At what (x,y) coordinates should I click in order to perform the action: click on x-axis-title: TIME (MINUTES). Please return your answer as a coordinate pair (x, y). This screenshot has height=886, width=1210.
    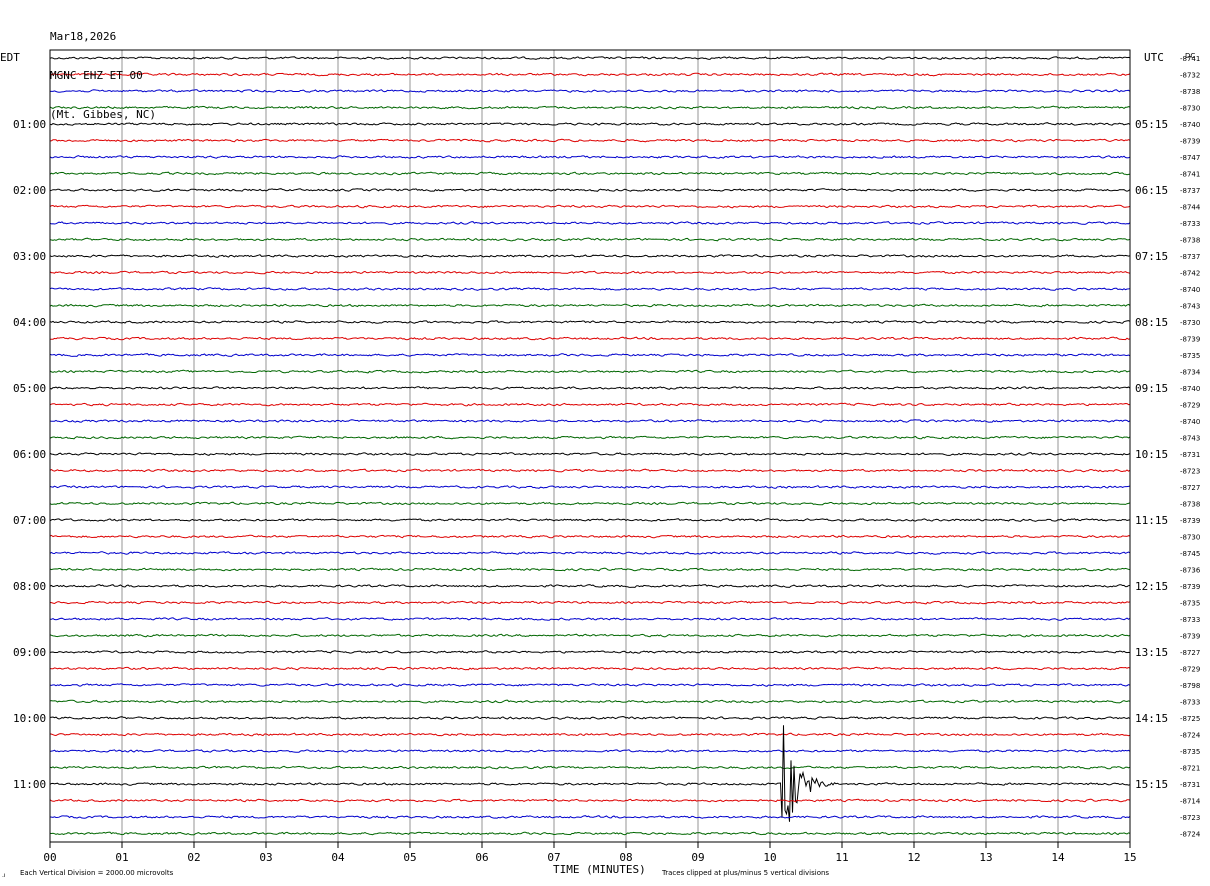
    Looking at the image, I should click on (599, 869).